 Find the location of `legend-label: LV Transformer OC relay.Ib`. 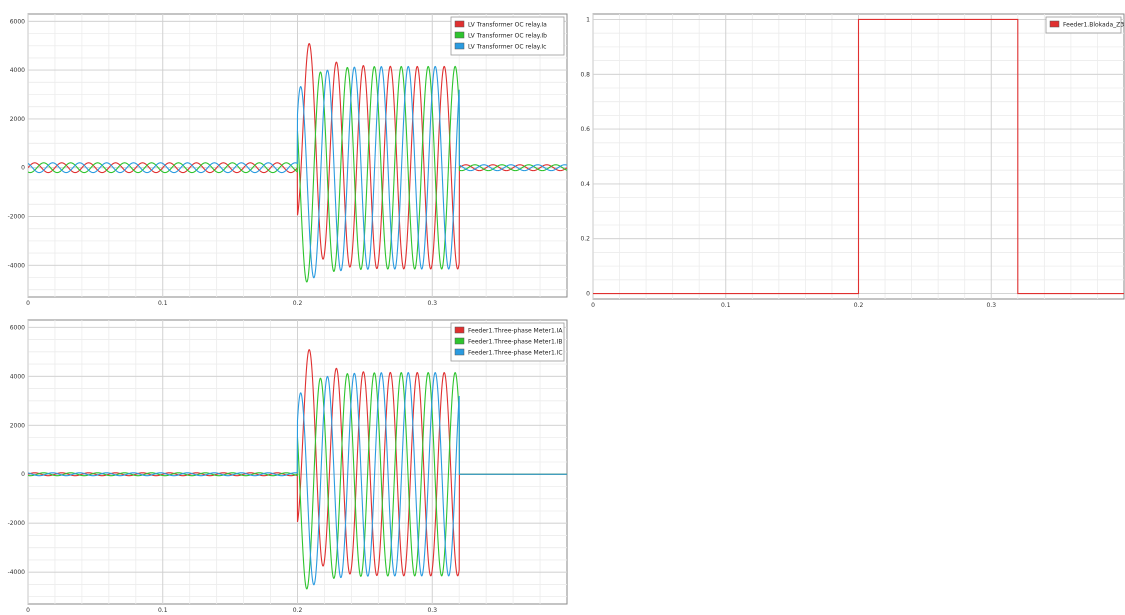

legend-label: LV Transformer OC relay.Ib is located at coordinates (507, 36).